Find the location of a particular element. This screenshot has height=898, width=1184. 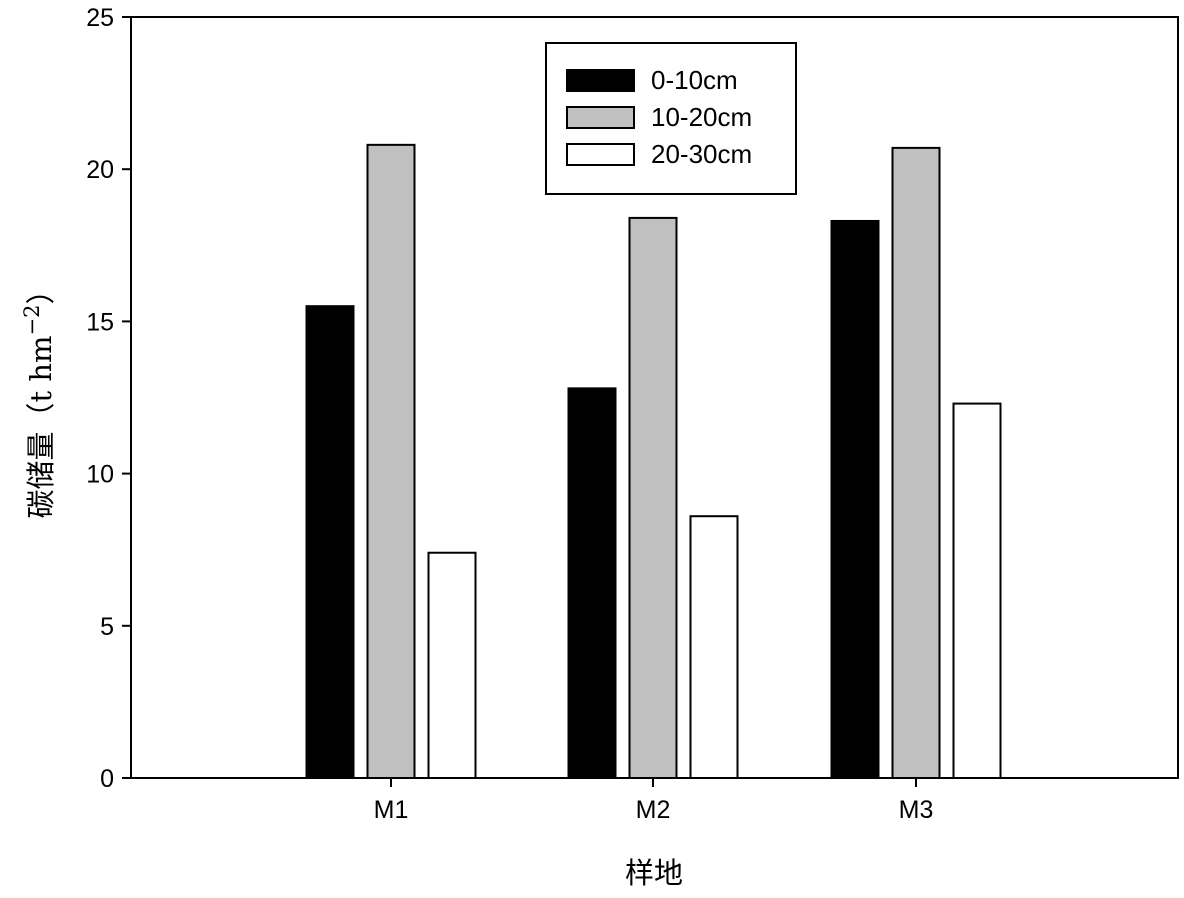

y-axis-title: 碳储量（t hm−2） is located at coordinates (39, 396).